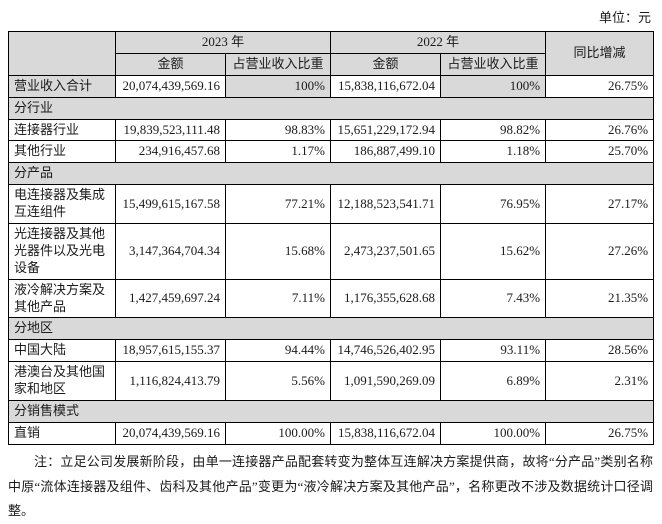 The width and height of the screenshot is (662, 524). I want to click on section-label: 分地区, so click(331, 329).